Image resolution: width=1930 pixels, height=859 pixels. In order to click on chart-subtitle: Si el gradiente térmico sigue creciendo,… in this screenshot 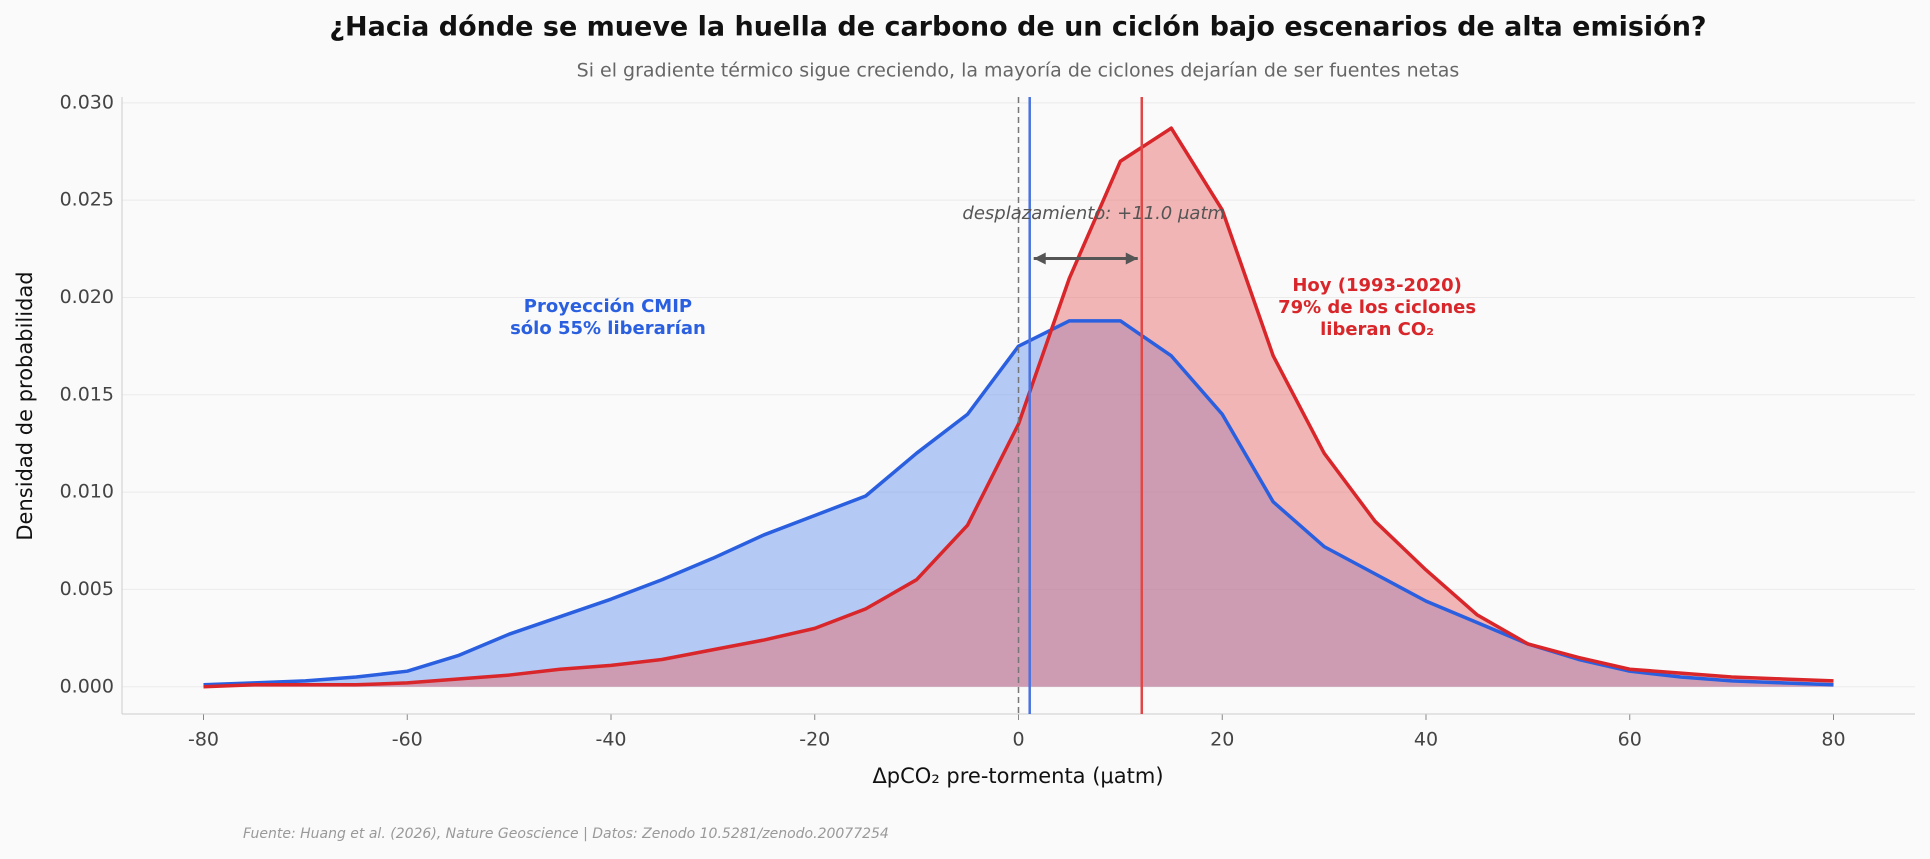, I will do `click(1018, 71)`.